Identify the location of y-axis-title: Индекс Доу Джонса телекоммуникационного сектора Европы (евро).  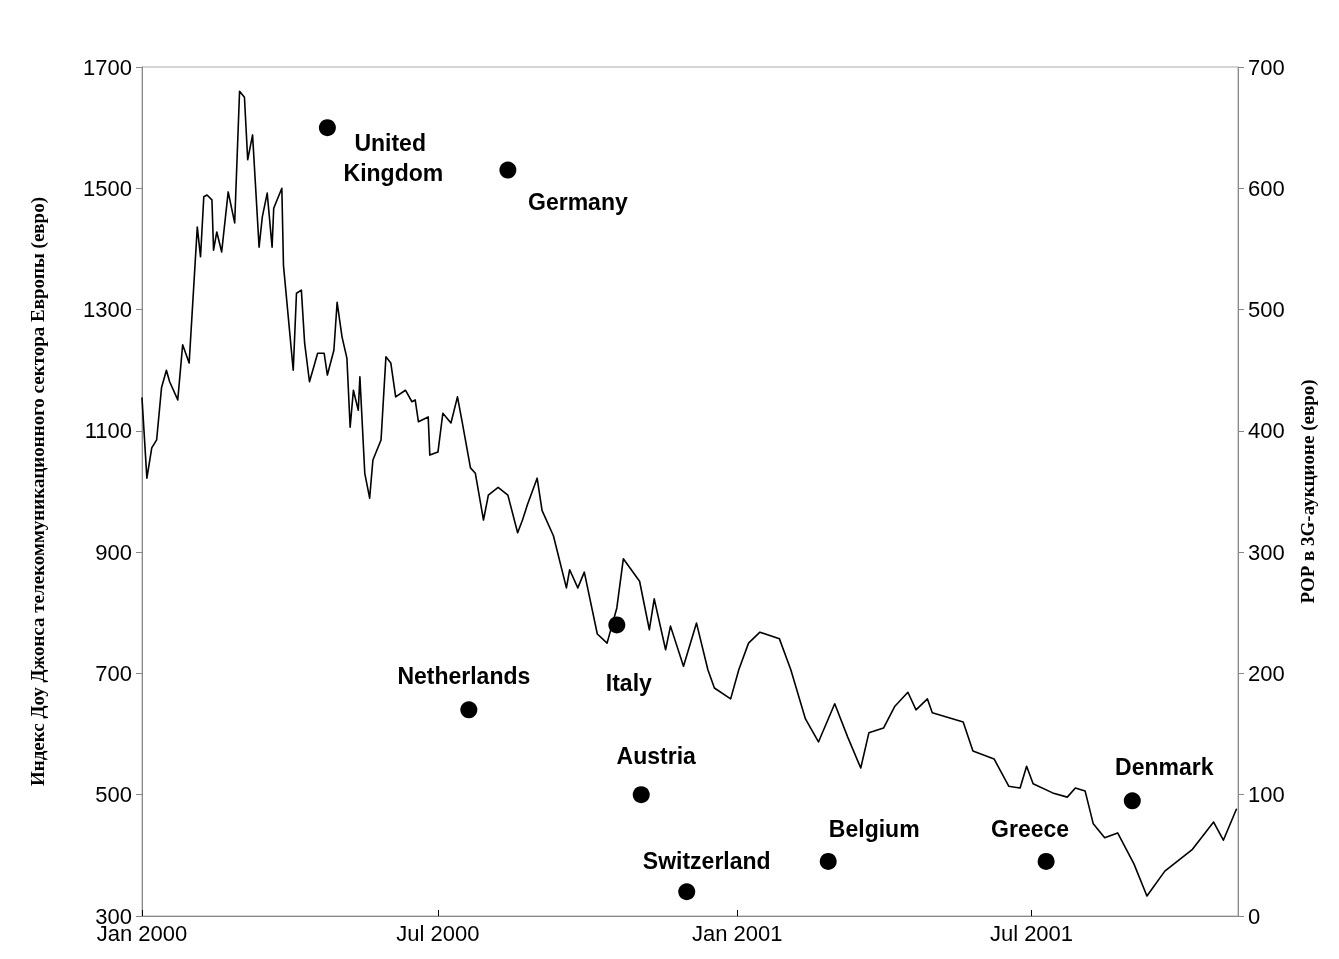
(38, 491).